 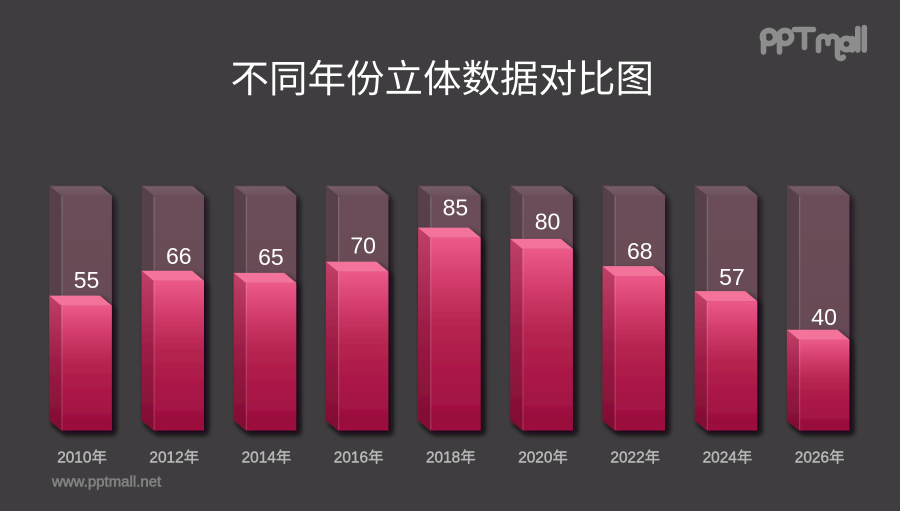 What do you see at coordinates (271, 257) in the screenshot?
I see `svg-text: 65` at bounding box center [271, 257].